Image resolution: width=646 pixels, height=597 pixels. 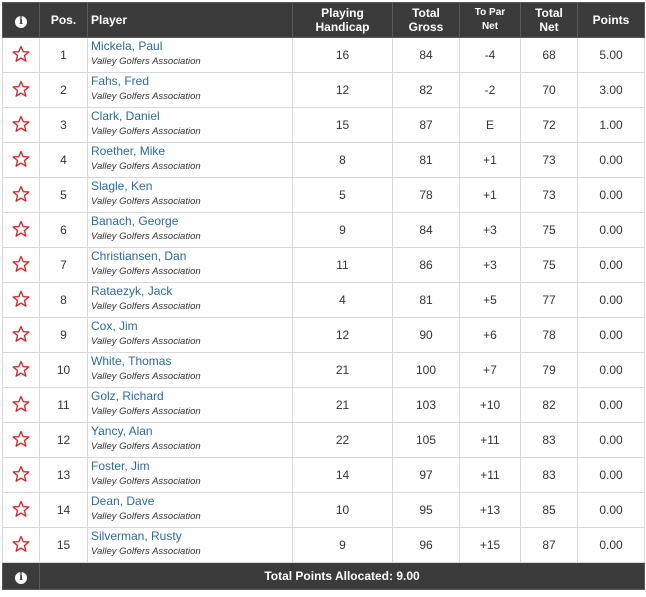 I want to click on player-name-link: Cox, Jim, so click(x=114, y=326).